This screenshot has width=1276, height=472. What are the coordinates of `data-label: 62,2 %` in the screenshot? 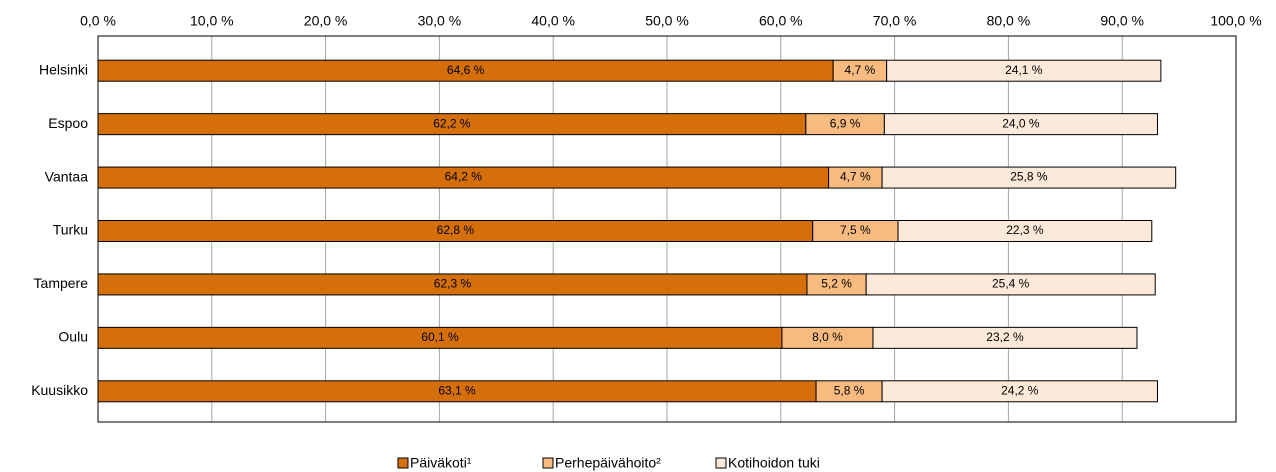 It's located at (452, 123).